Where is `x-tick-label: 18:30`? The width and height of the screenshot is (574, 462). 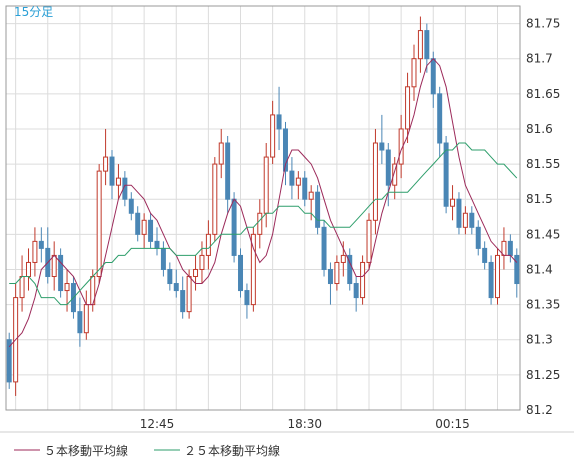
x-tick-label: 18:30 is located at coordinates (304, 424).